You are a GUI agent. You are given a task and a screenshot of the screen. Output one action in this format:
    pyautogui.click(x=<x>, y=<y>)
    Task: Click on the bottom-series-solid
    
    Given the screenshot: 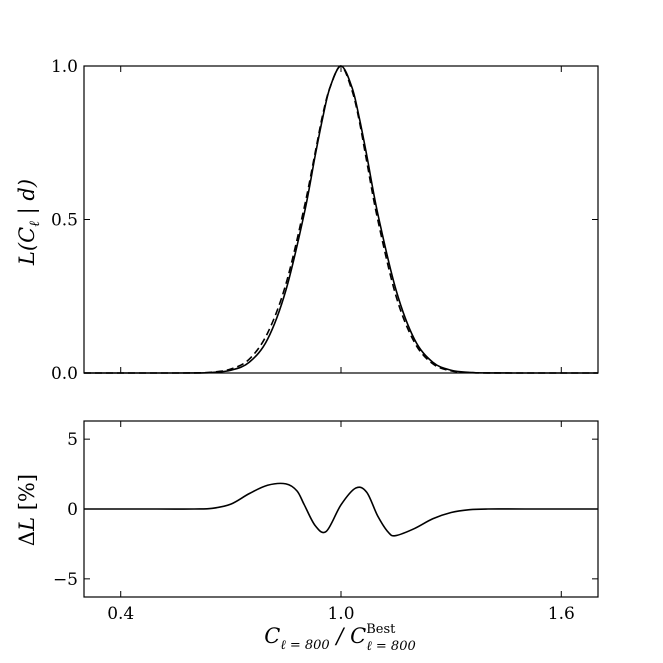 What is the action you would take?
    pyautogui.click(x=340, y=509)
    